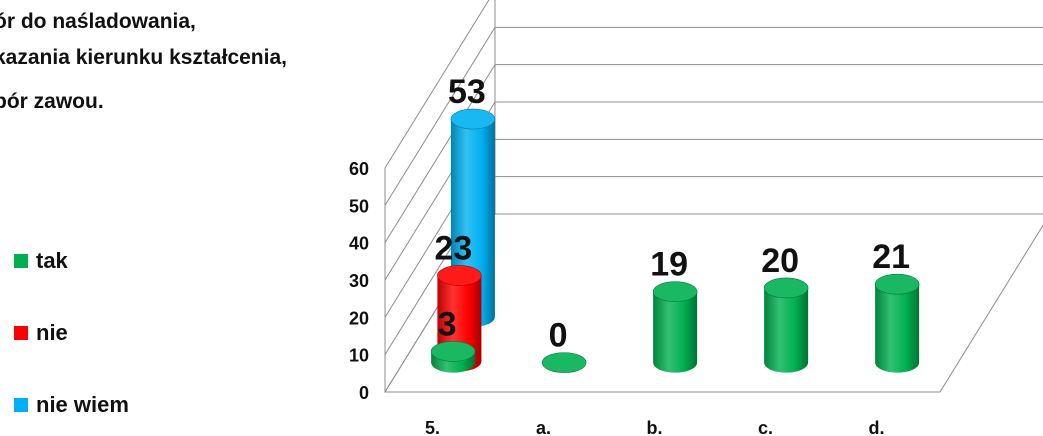 This screenshot has width=1043, height=436. What do you see at coordinates (359, 244) in the screenshot?
I see `y-tick-label: 40` at bounding box center [359, 244].